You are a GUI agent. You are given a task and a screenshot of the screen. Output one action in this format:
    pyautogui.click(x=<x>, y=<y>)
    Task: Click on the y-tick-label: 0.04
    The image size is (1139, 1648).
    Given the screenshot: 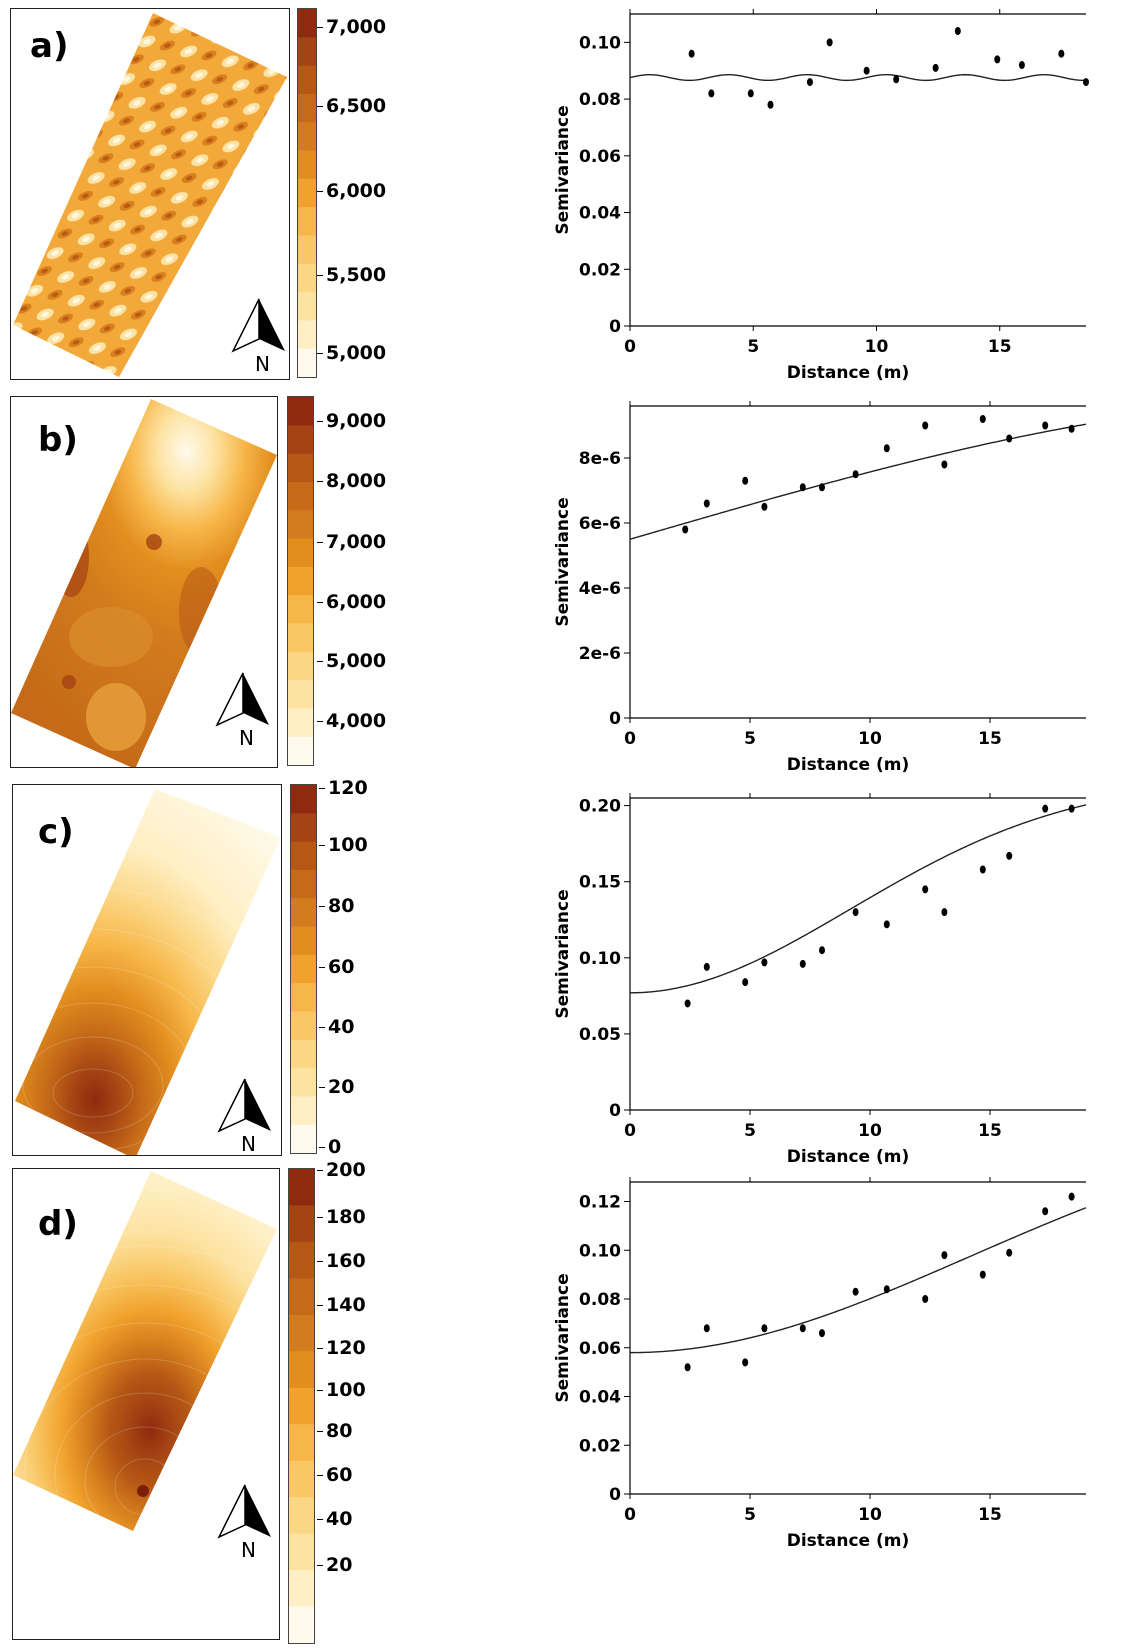 What is the action you would take?
    pyautogui.click(x=600, y=1398)
    